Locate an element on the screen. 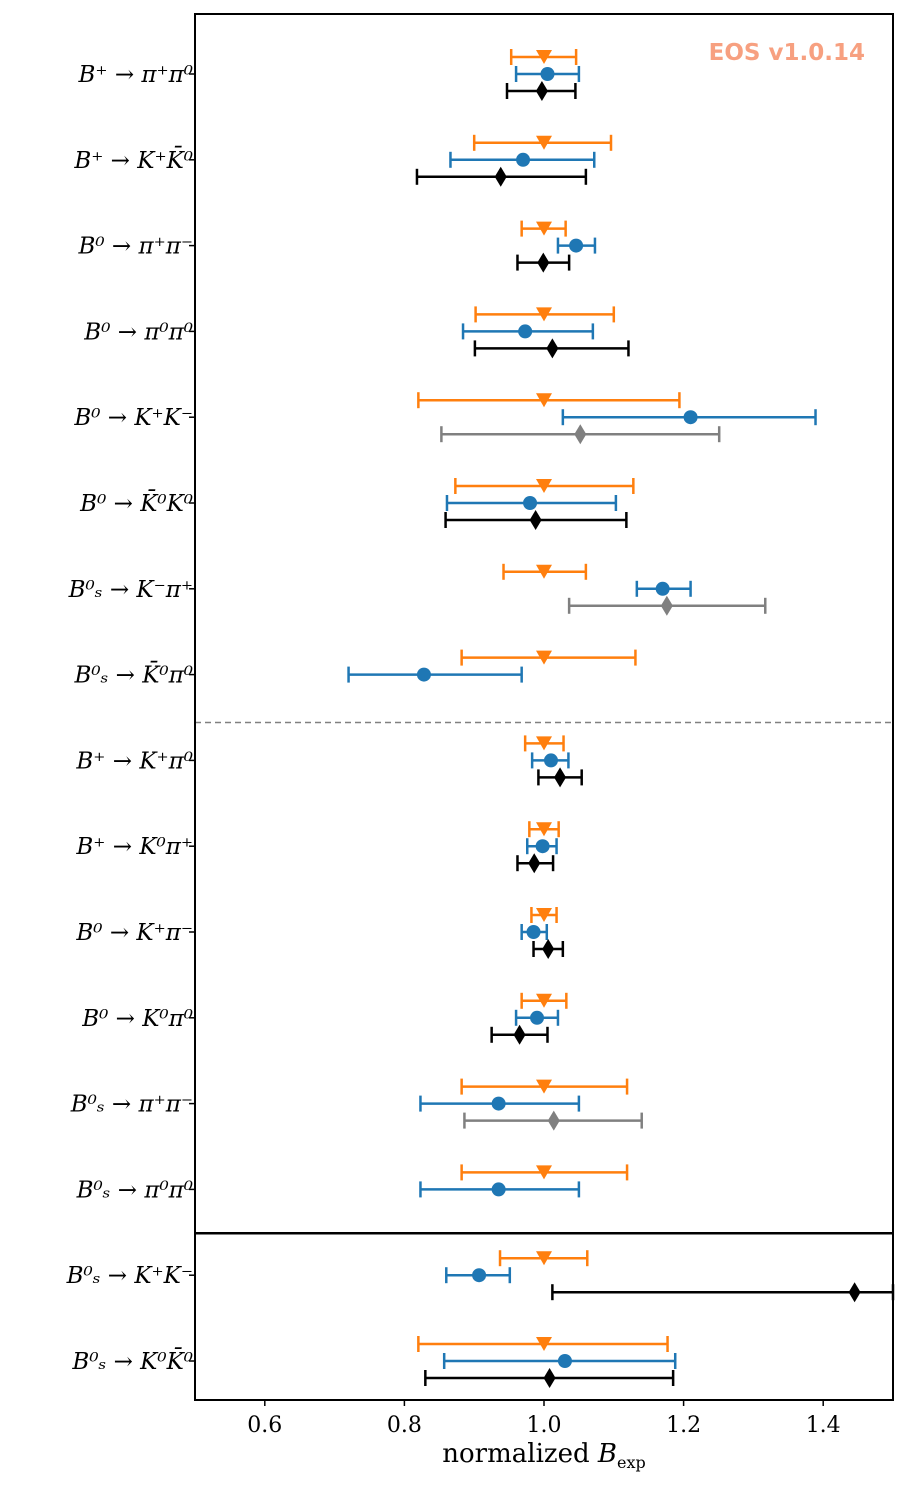 This screenshot has height=1498, width=908. x-tick-label-3: 1.2 is located at coordinates (683, 1425).